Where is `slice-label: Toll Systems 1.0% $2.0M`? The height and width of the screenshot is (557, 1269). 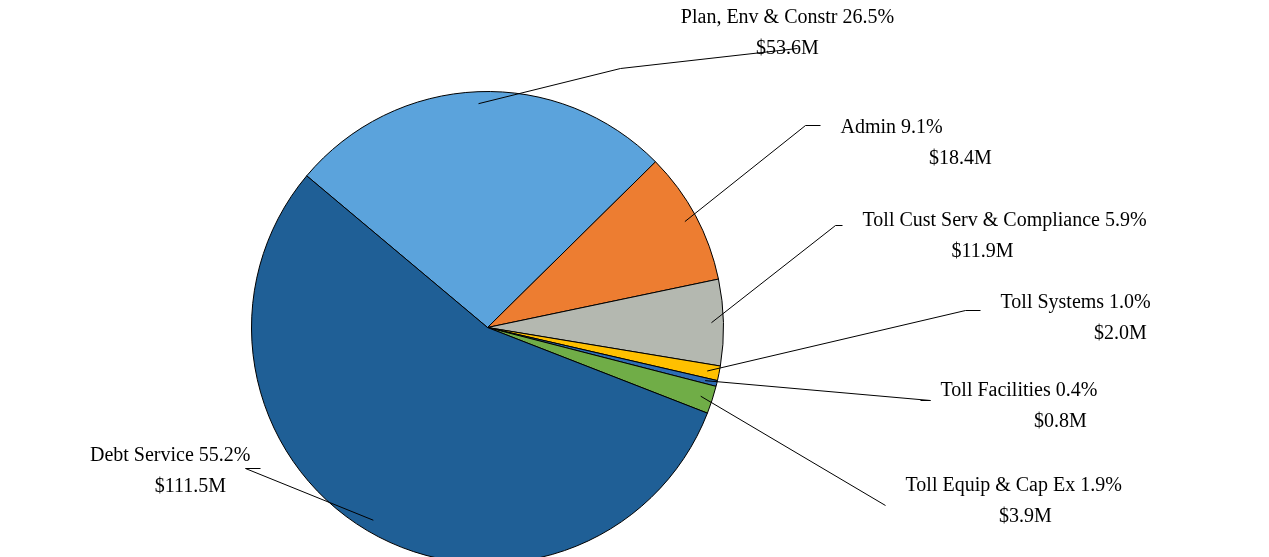
slice-label: Toll Systems 1.0% $2.0M is located at coordinates (1075, 316).